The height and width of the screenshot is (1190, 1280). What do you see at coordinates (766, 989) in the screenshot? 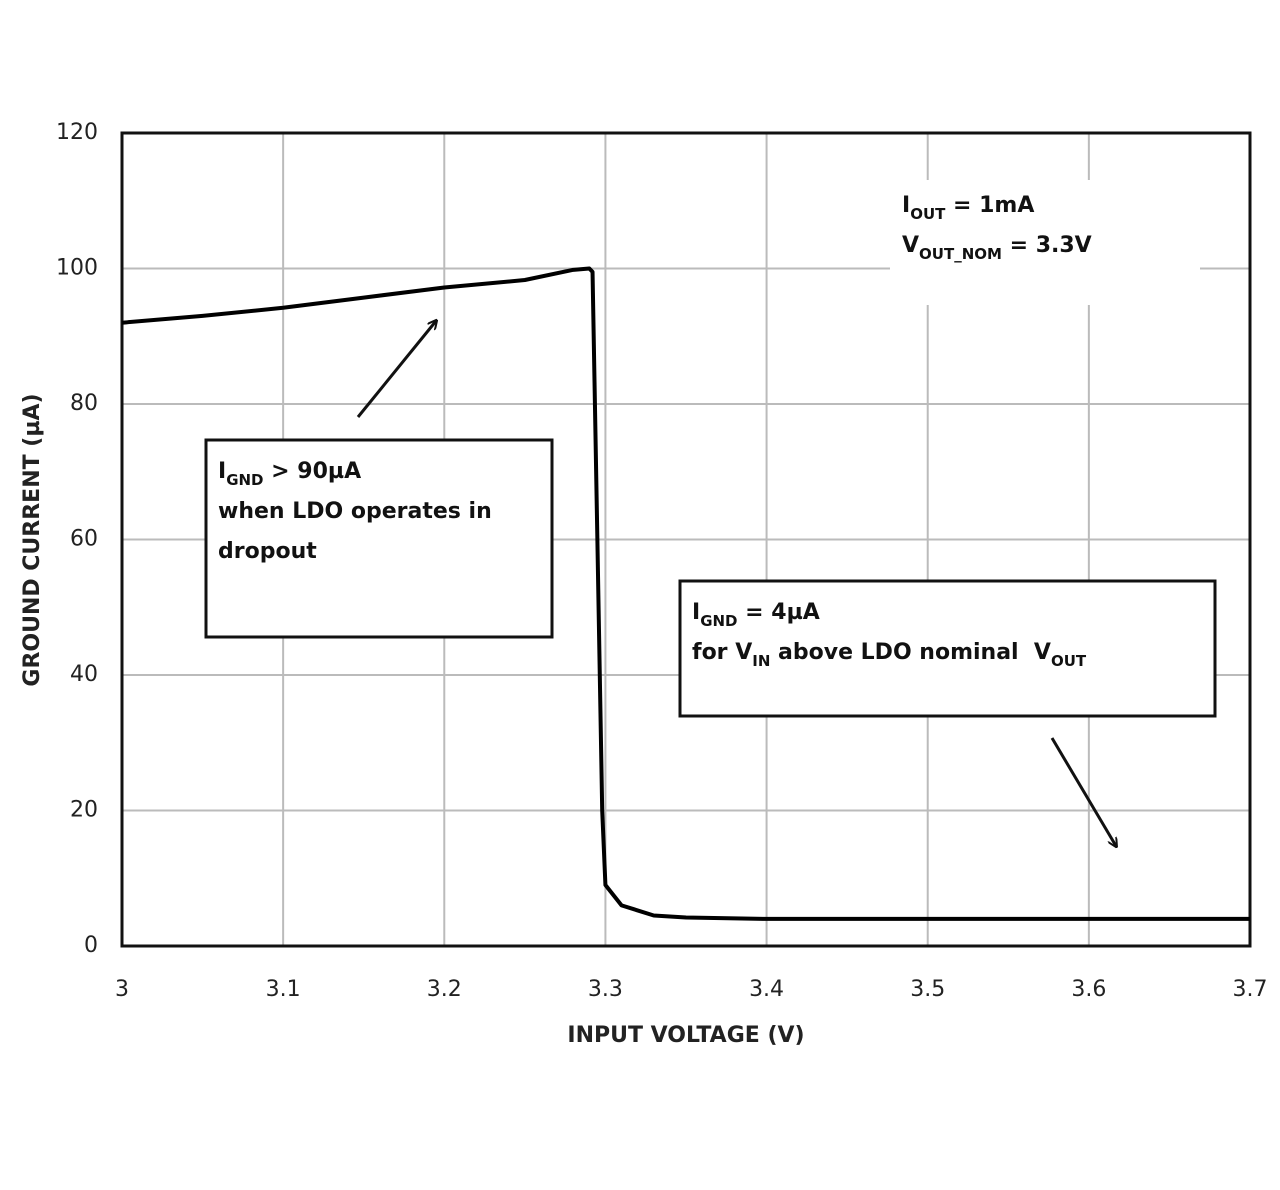
I see `x-tick-label: 3.4` at bounding box center [766, 989].